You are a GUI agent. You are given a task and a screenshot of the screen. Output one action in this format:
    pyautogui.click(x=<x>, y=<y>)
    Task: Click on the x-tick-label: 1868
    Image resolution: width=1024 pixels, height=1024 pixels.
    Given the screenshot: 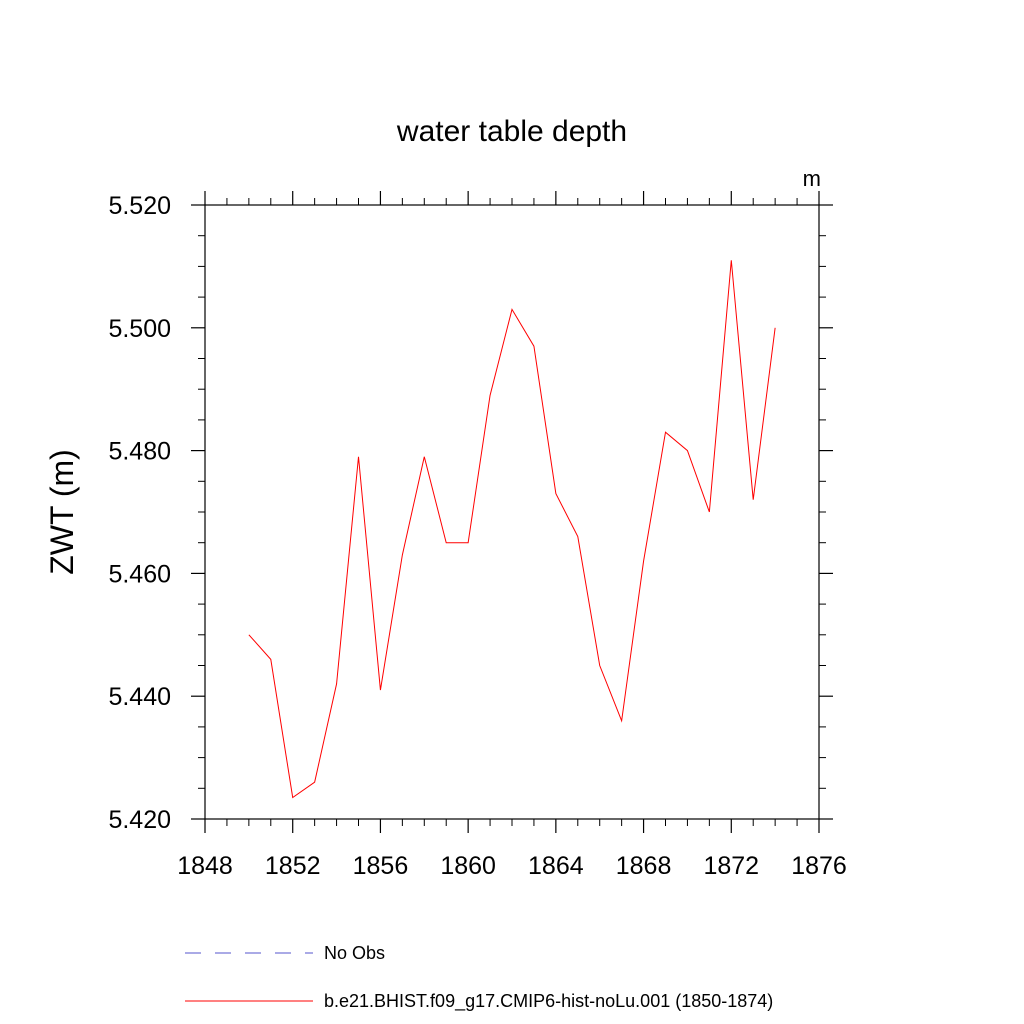 What is the action you would take?
    pyautogui.click(x=644, y=866)
    